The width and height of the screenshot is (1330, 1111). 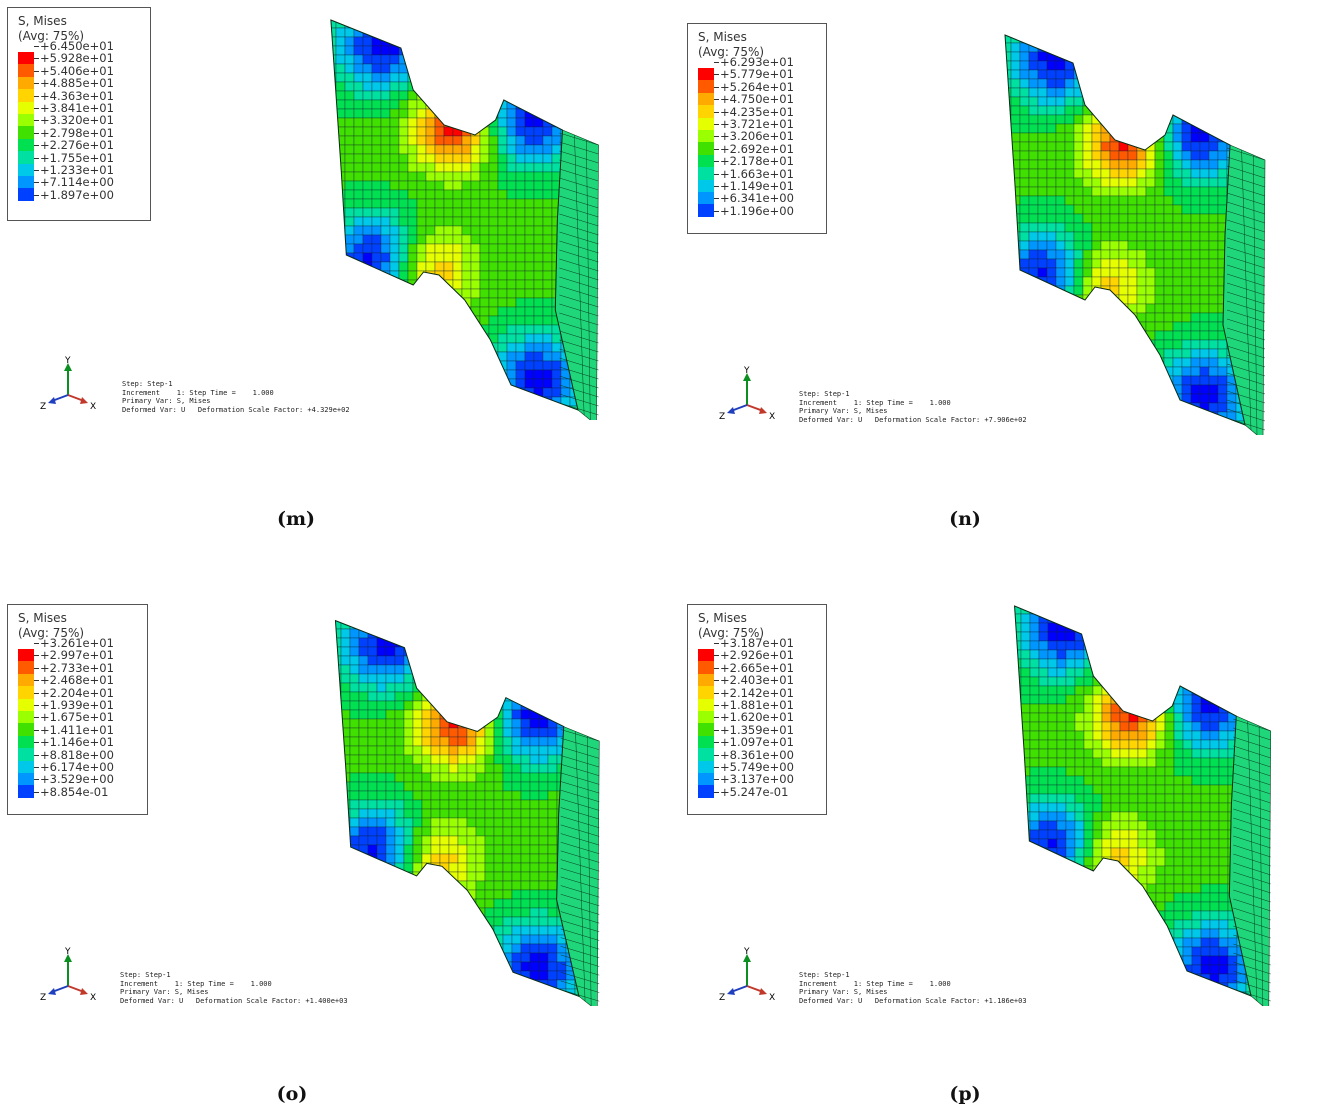 I want to click on legend-level: +1.097e+01, so click(x=757, y=748).